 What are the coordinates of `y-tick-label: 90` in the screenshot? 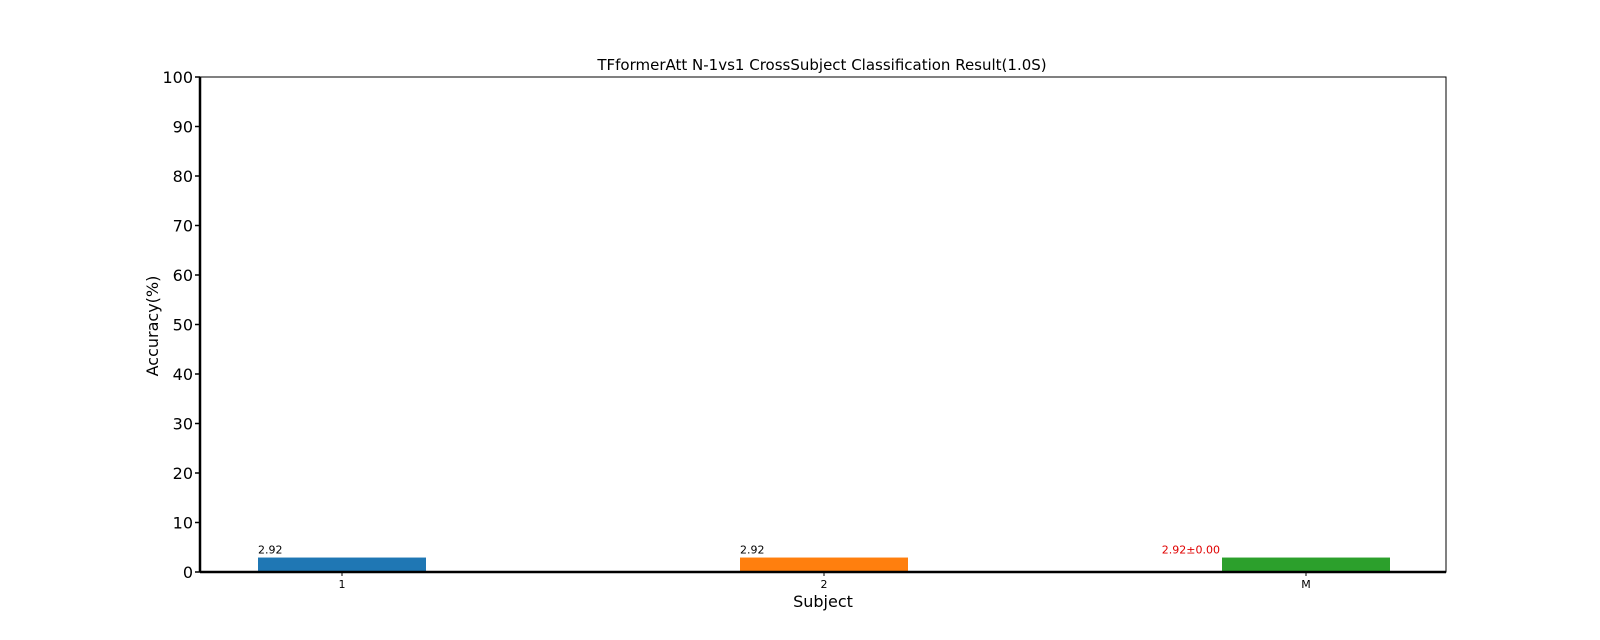 It's located at (183, 127).